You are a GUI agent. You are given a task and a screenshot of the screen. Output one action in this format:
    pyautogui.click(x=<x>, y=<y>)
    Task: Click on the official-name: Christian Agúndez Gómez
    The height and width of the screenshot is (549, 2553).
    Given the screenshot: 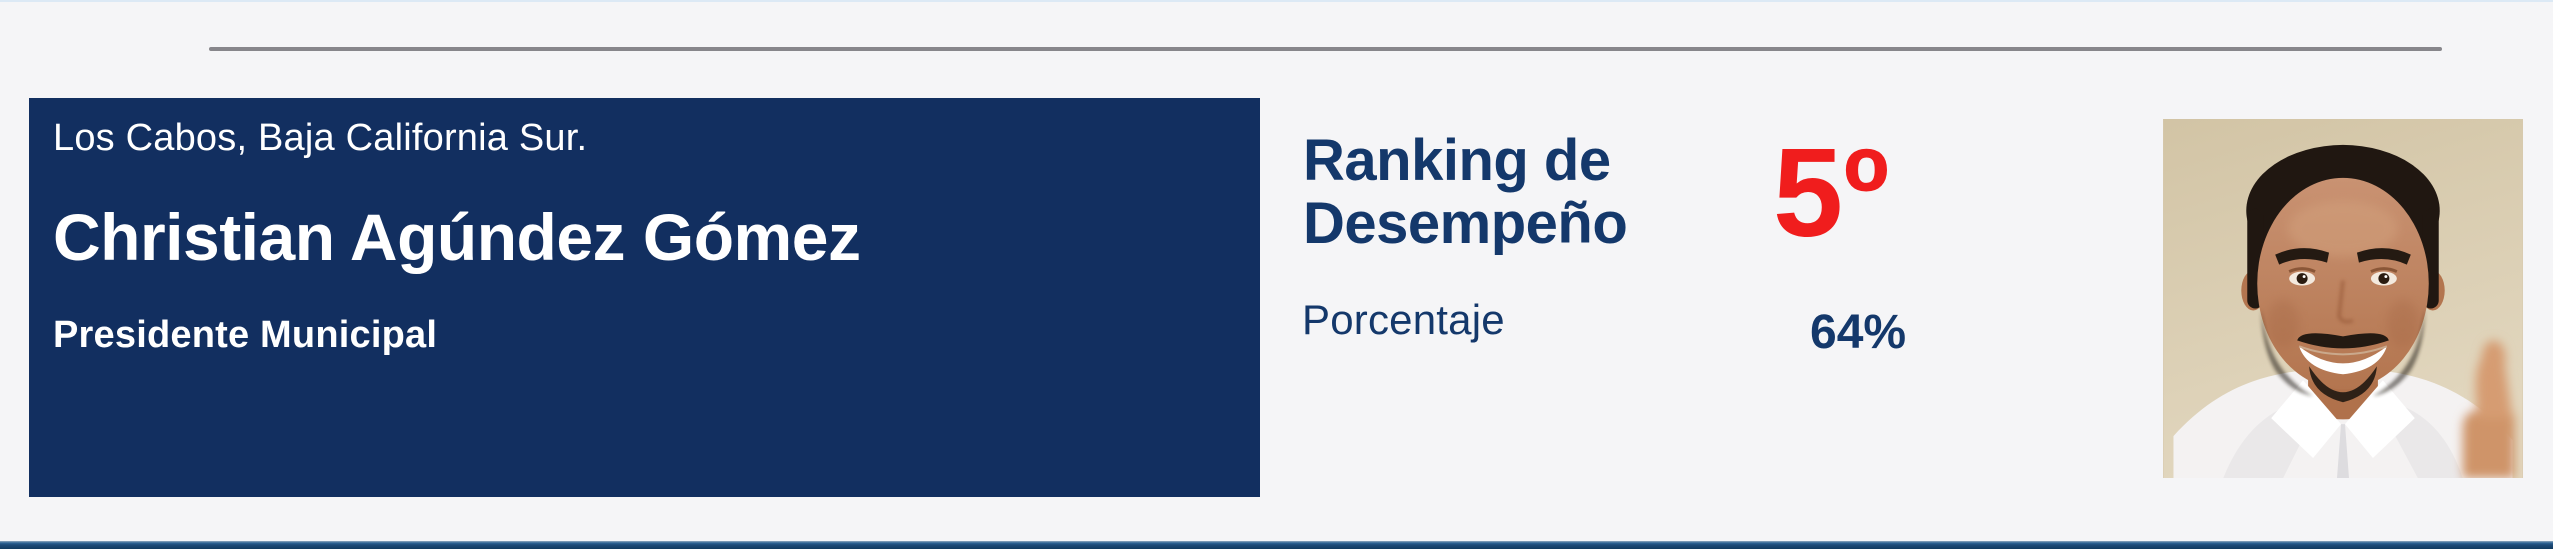 What is the action you would take?
    pyautogui.click(x=457, y=237)
    